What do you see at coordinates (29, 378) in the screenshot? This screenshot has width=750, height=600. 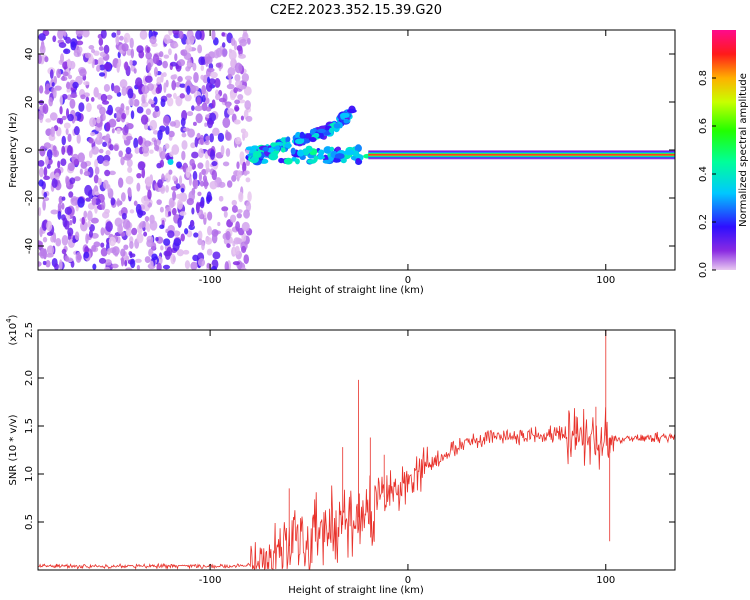 I see `y-tick-label: 2.0` at bounding box center [29, 378].